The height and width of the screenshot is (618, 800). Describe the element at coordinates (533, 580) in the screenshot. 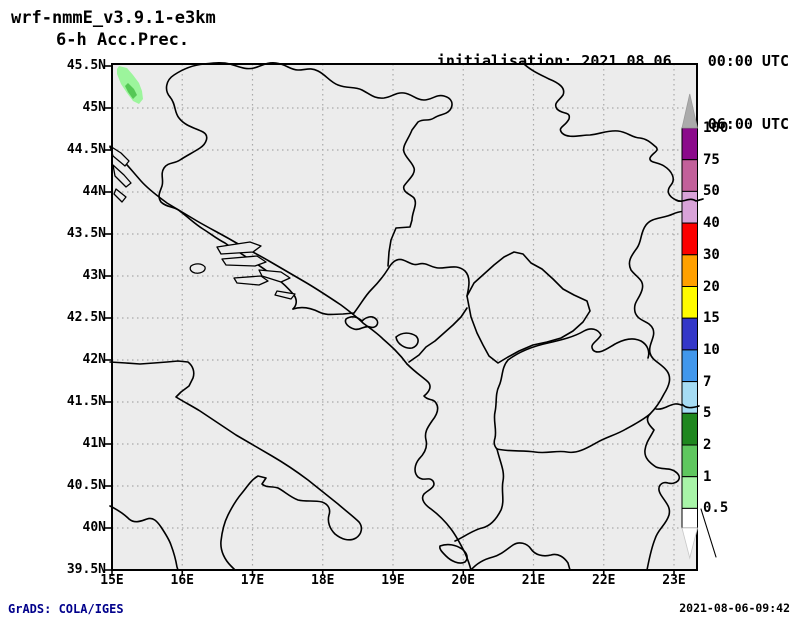

I see `lon-label-21E: 21E` at that location.